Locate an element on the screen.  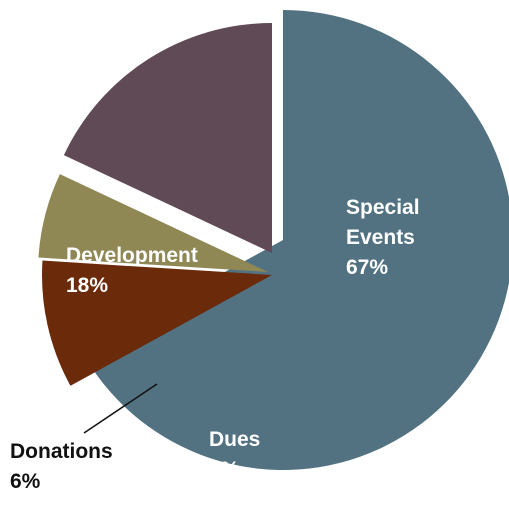
slice-donations is located at coordinates (153, 223).